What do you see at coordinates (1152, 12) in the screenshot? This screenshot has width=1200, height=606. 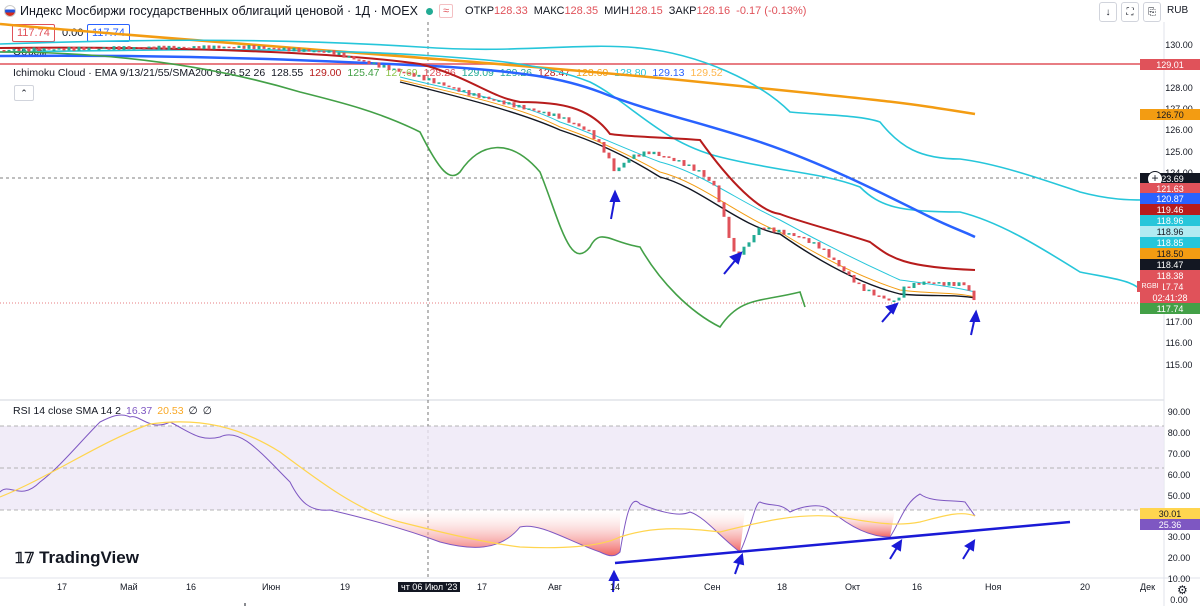 I see `snapshot-icon: ⎘` at bounding box center [1152, 12].